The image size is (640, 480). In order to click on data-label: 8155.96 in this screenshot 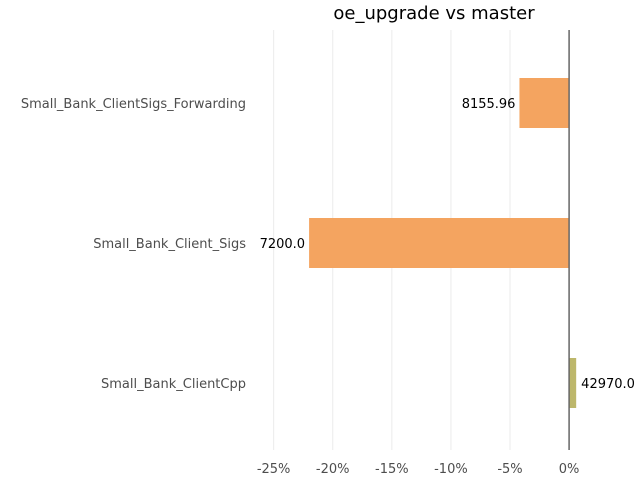, I will do `click(489, 104)`.